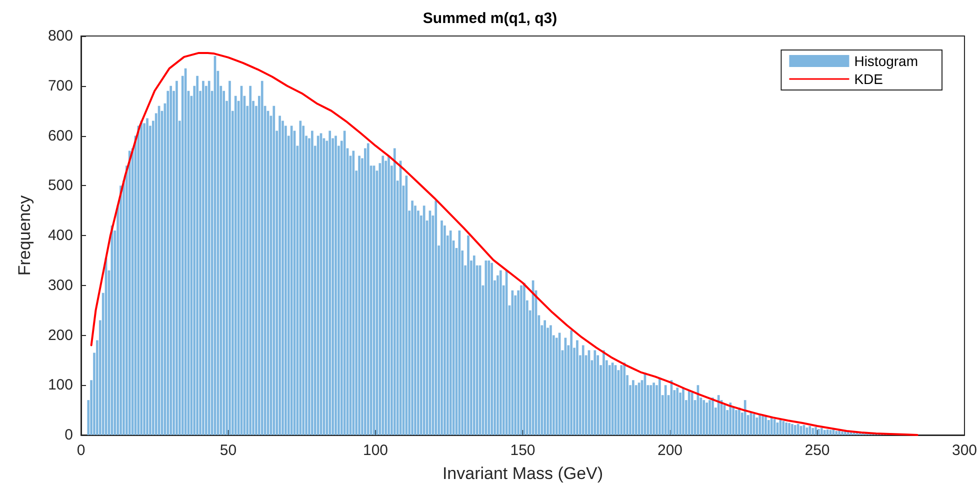 The height and width of the screenshot is (495, 980). I want to click on x-tick-label: 0, so click(81, 450).